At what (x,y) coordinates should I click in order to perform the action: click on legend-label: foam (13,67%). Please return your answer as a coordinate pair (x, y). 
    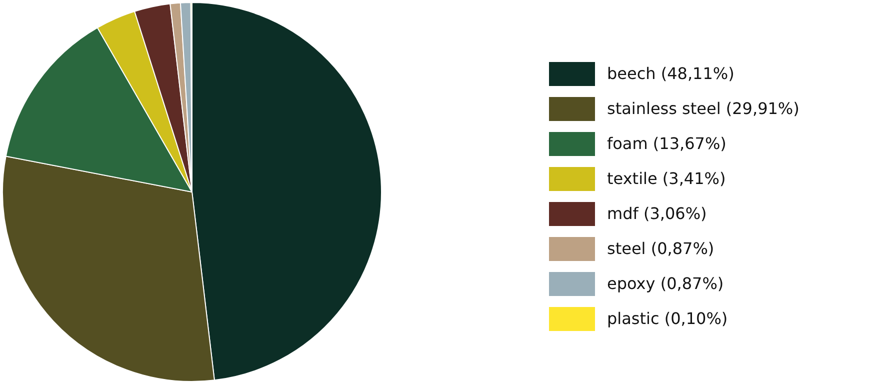
    Looking at the image, I should click on (666, 143).